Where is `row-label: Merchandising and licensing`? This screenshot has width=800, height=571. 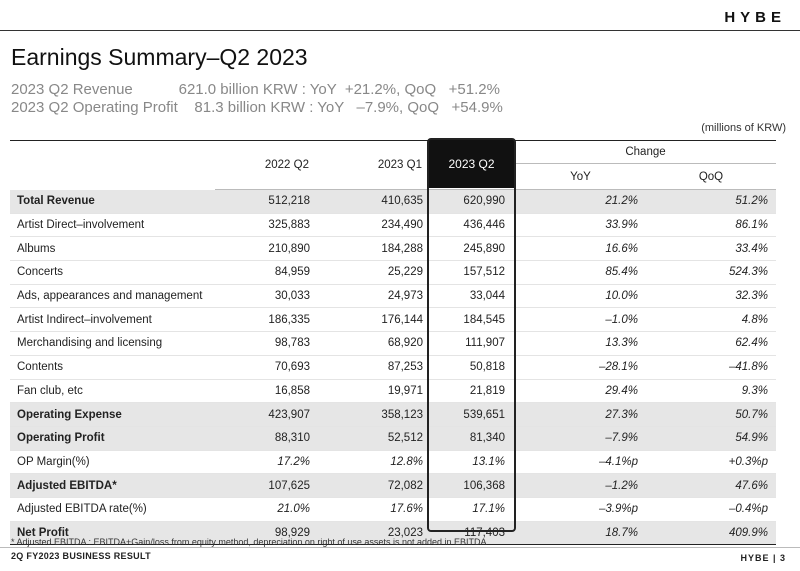
row-label: Merchandising and licensing is located at coordinates (112, 343).